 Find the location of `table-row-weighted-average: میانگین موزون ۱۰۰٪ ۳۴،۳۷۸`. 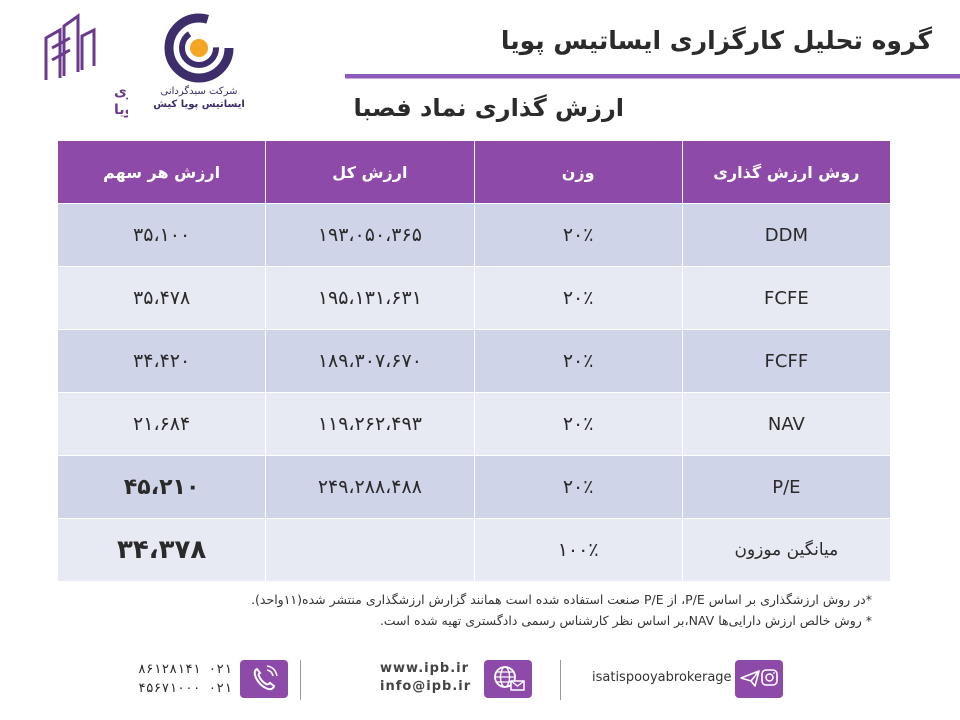

table-row-weighted-average: میانگین موزون ۱۰۰٪ ۳۴،۳۷۸ is located at coordinates (474, 550).